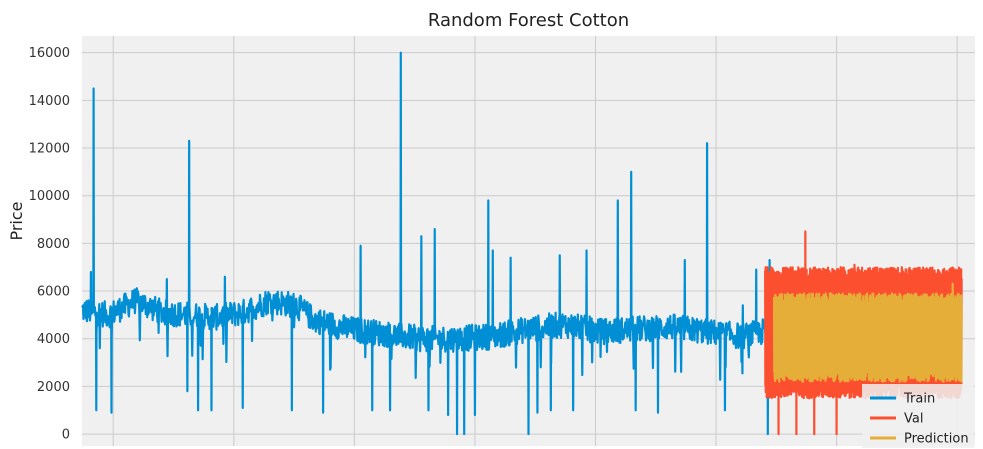 The height and width of the screenshot is (449, 983). I want to click on y-tick-label: 6000, so click(53, 292).